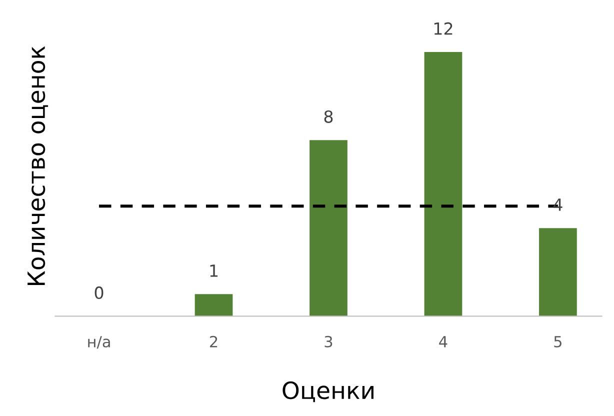  Describe the element at coordinates (443, 342) in the screenshot. I see `x-tick-label: 4` at that location.